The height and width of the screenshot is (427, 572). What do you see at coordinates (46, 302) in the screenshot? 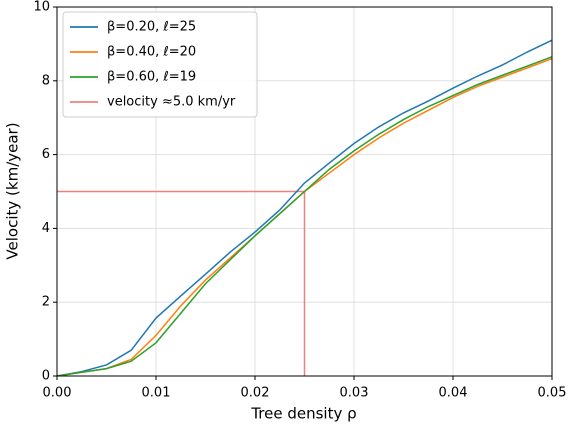
I see `y-tick-label: 2` at bounding box center [46, 302].